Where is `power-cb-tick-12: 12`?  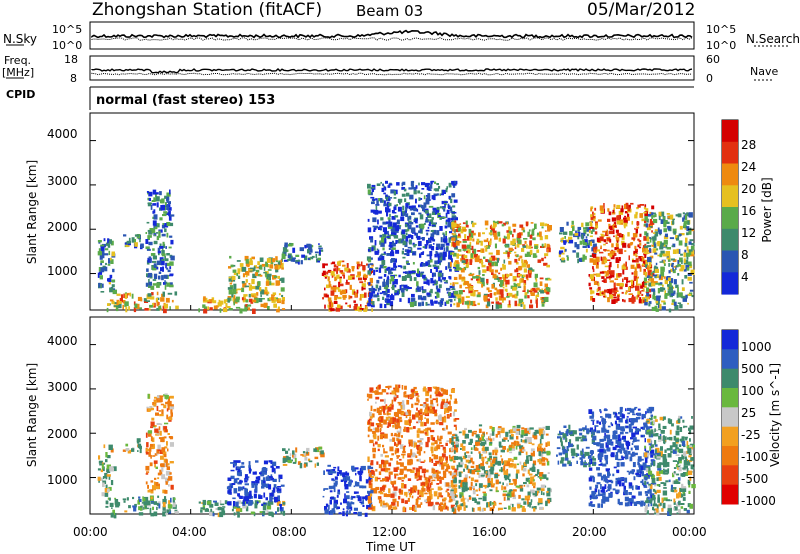
power-cb-tick-12: 12 is located at coordinates (749, 233).